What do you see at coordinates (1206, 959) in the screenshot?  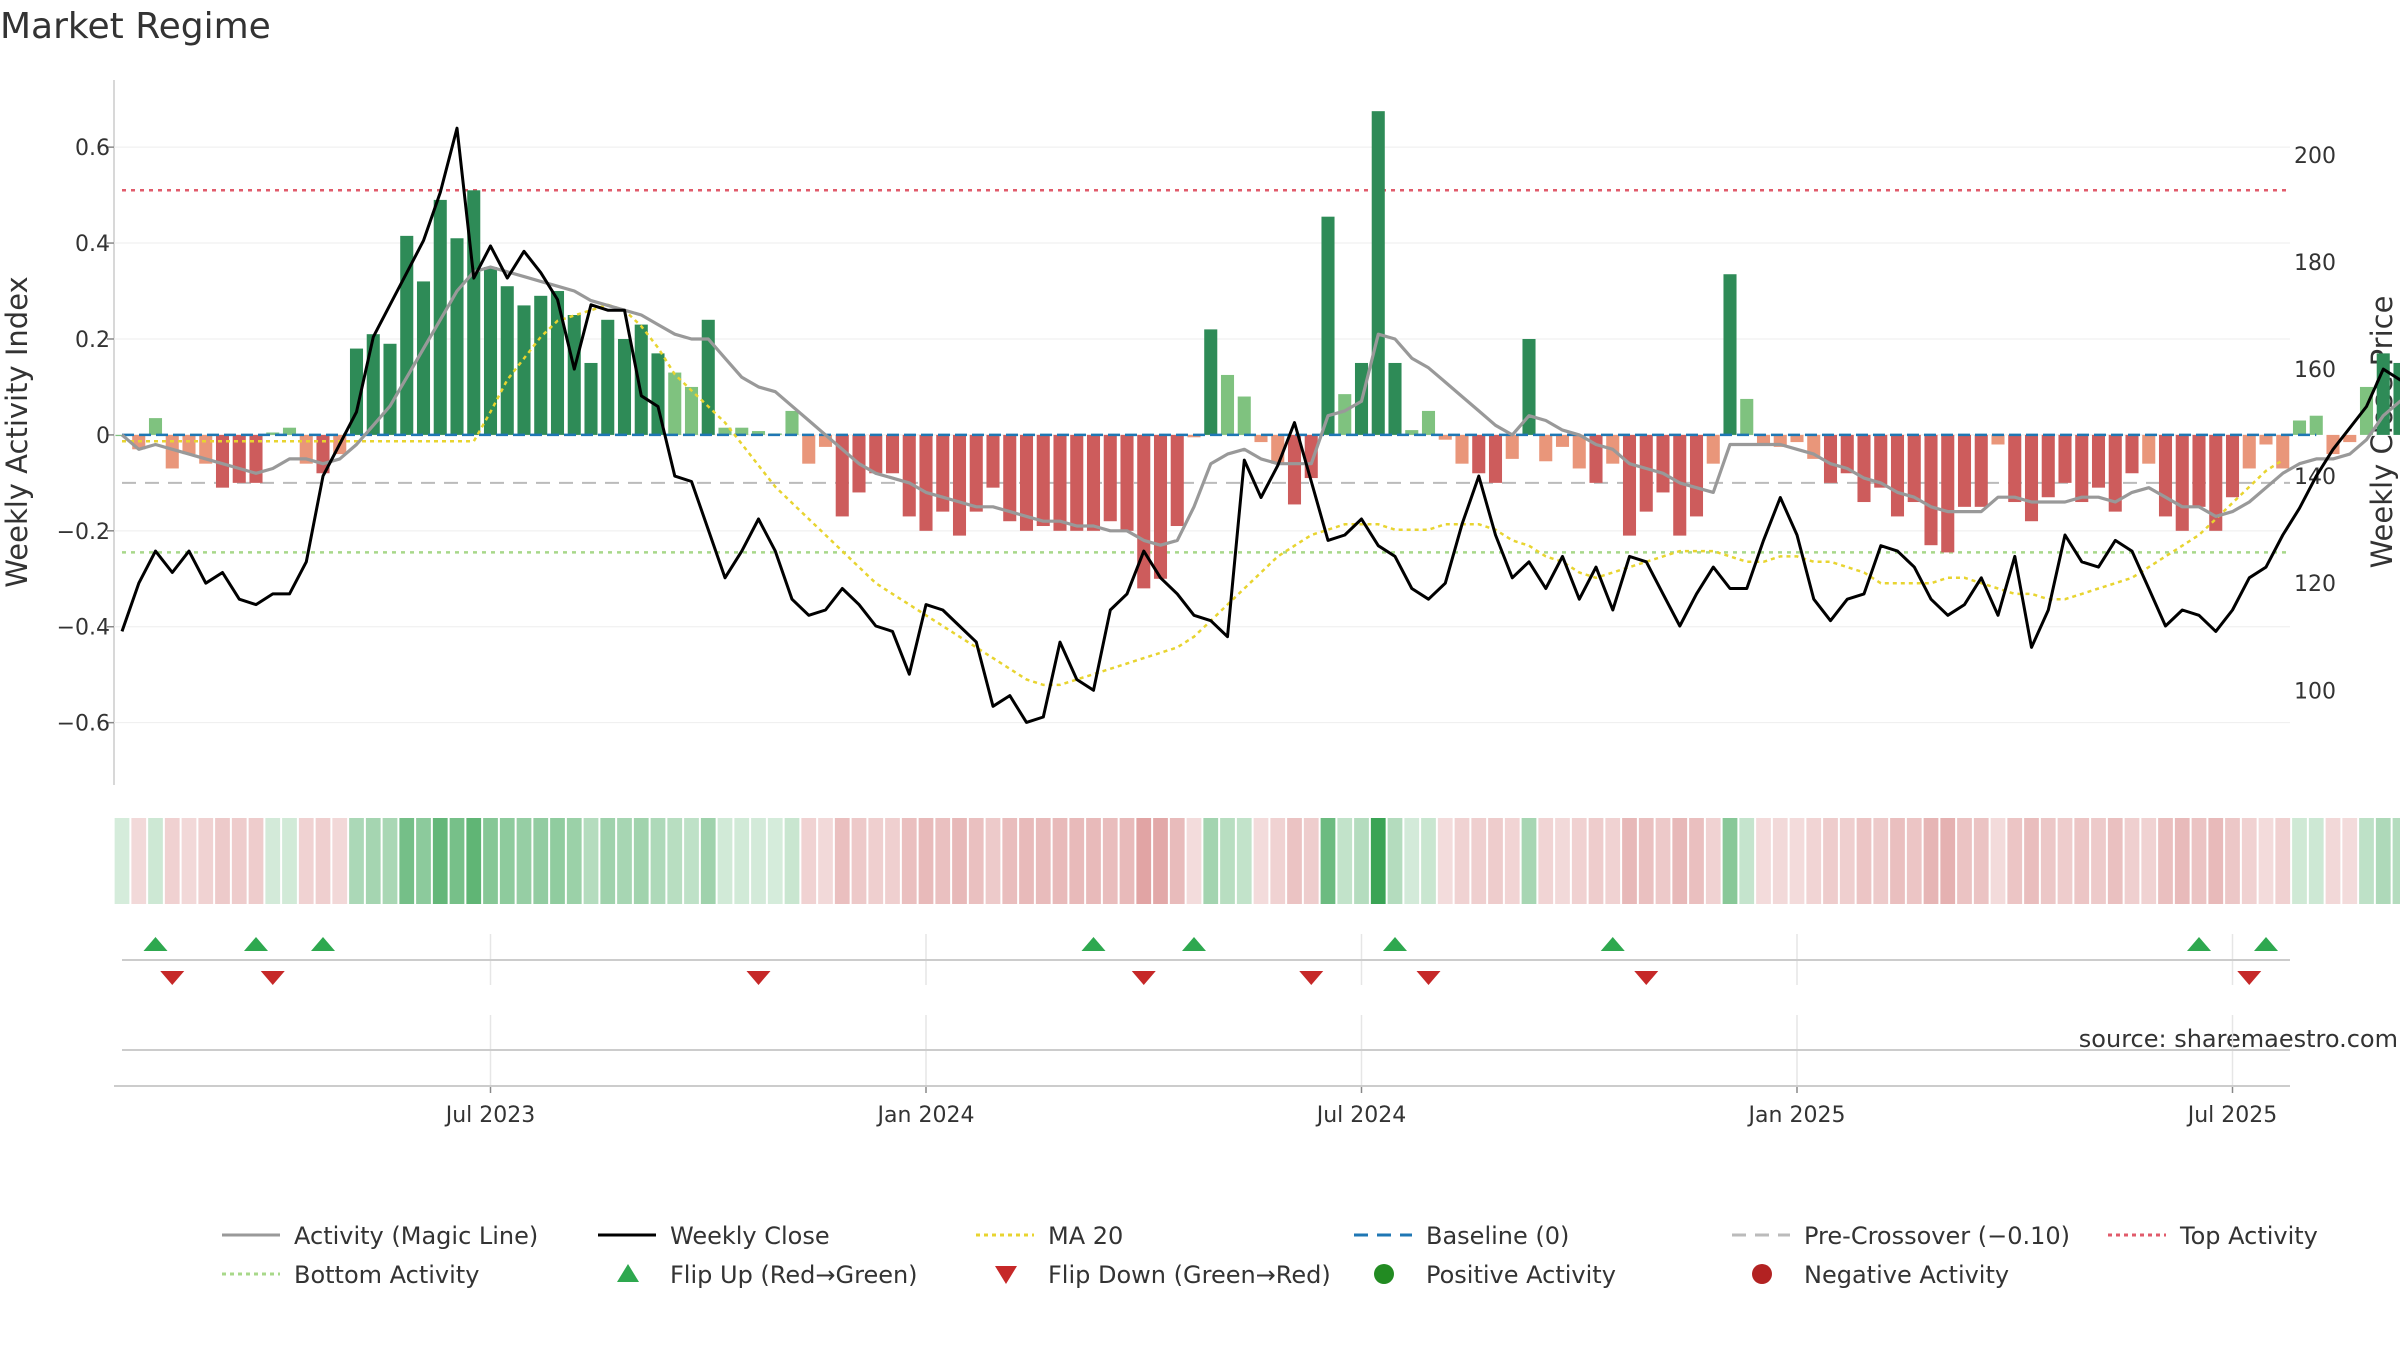 I see `flip-markers-panel` at bounding box center [1206, 959].